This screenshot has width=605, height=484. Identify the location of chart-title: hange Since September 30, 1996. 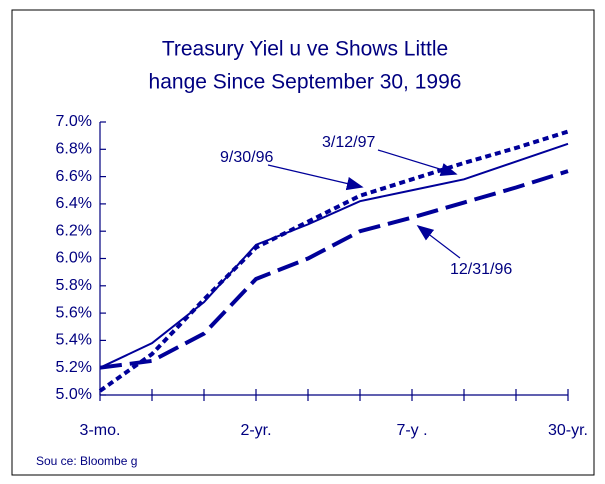
(305, 82).